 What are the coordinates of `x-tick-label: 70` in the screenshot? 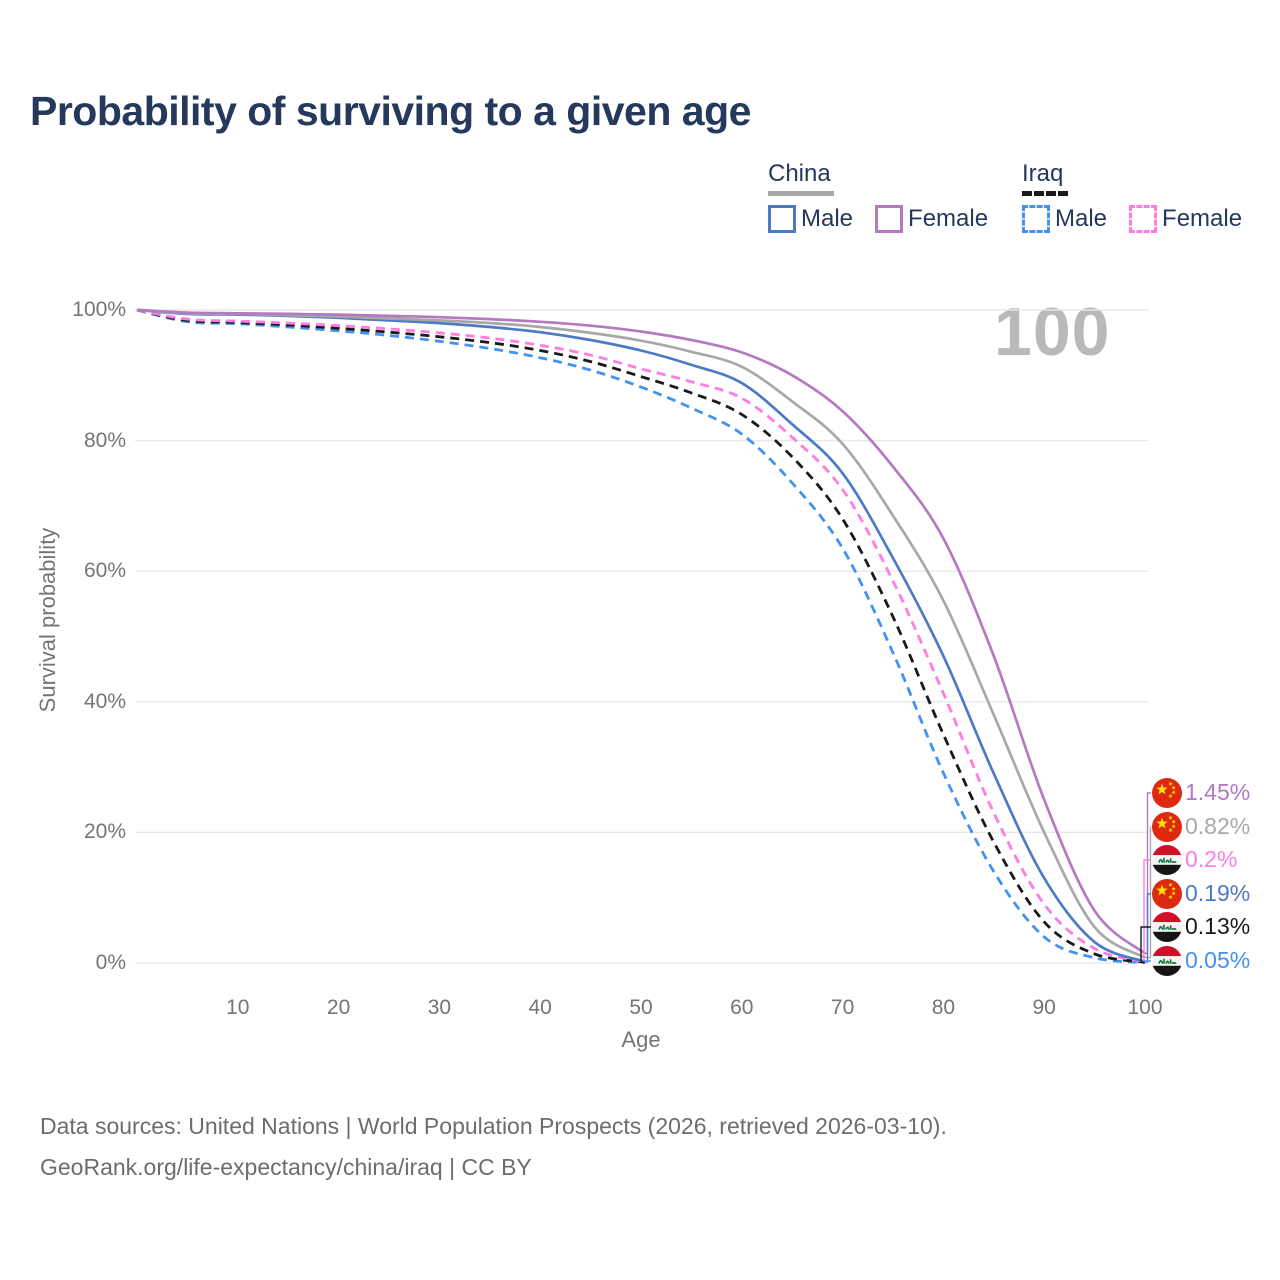 It's located at (842, 1007).